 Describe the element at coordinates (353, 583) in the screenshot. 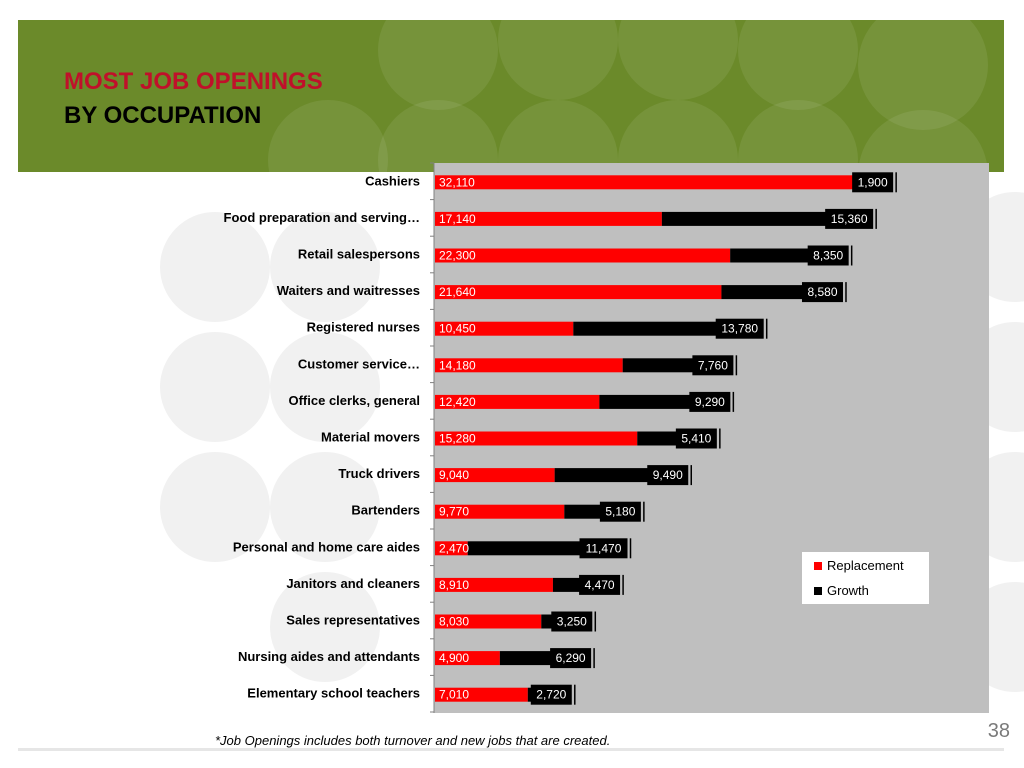

I see `category-label: Janitors and cleaners` at that location.